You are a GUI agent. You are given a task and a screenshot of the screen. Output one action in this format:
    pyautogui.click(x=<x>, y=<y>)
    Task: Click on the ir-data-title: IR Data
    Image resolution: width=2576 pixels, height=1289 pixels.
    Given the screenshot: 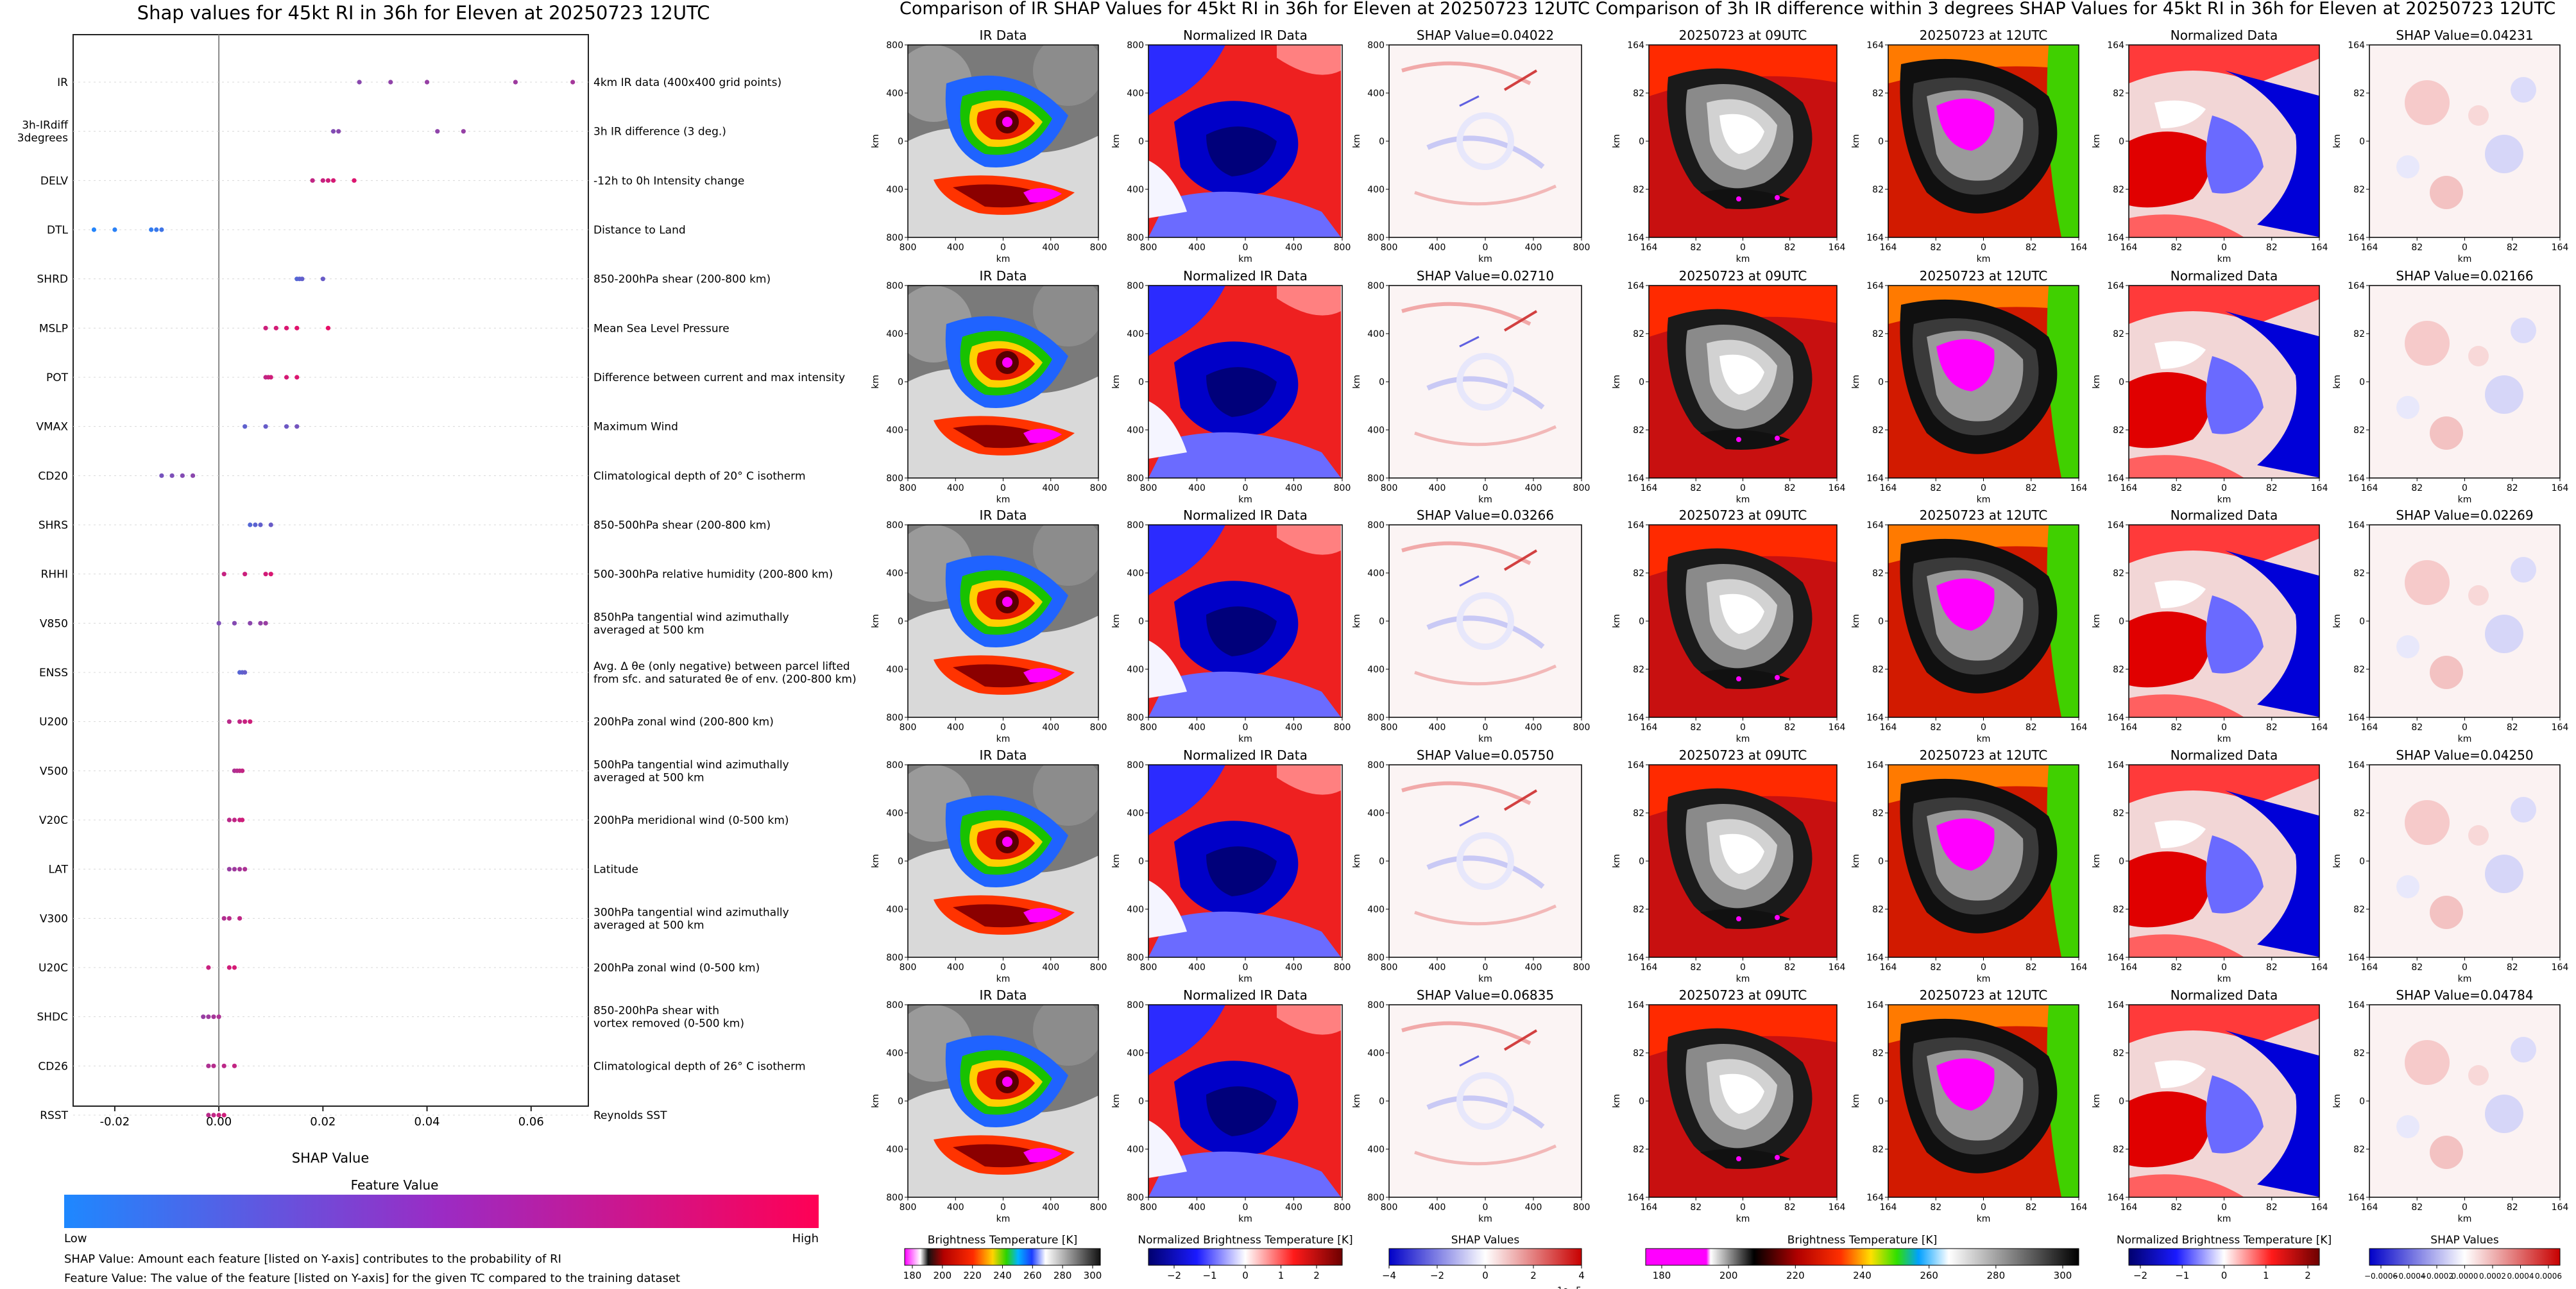 What is the action you would take?
    pyautogui.click(x=1004, y=515)
    